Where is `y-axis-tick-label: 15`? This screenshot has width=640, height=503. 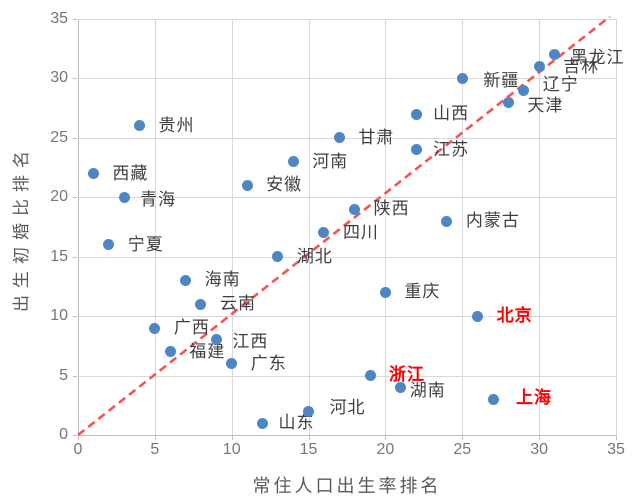 y-axis-tick-label: 15 is located at coordinates (59, 256).